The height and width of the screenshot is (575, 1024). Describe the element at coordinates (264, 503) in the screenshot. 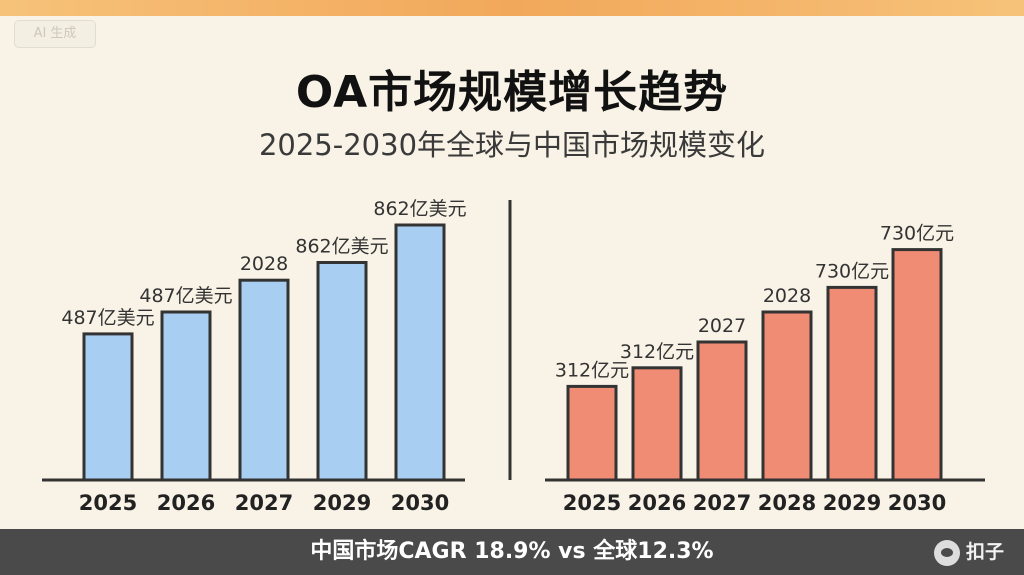

I see `global-x-tick-label: 2027` at that location.